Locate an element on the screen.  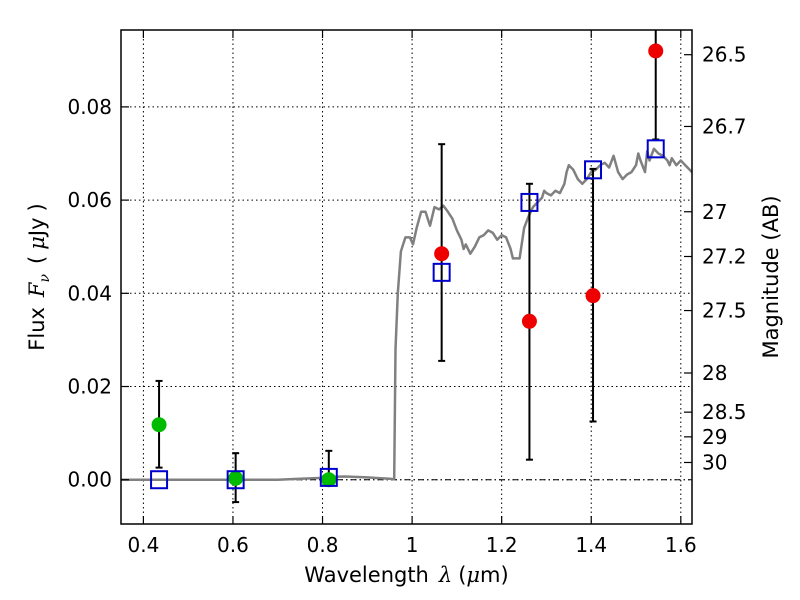
y-tick-label: 0.08 is located at coordinates (89, 107).